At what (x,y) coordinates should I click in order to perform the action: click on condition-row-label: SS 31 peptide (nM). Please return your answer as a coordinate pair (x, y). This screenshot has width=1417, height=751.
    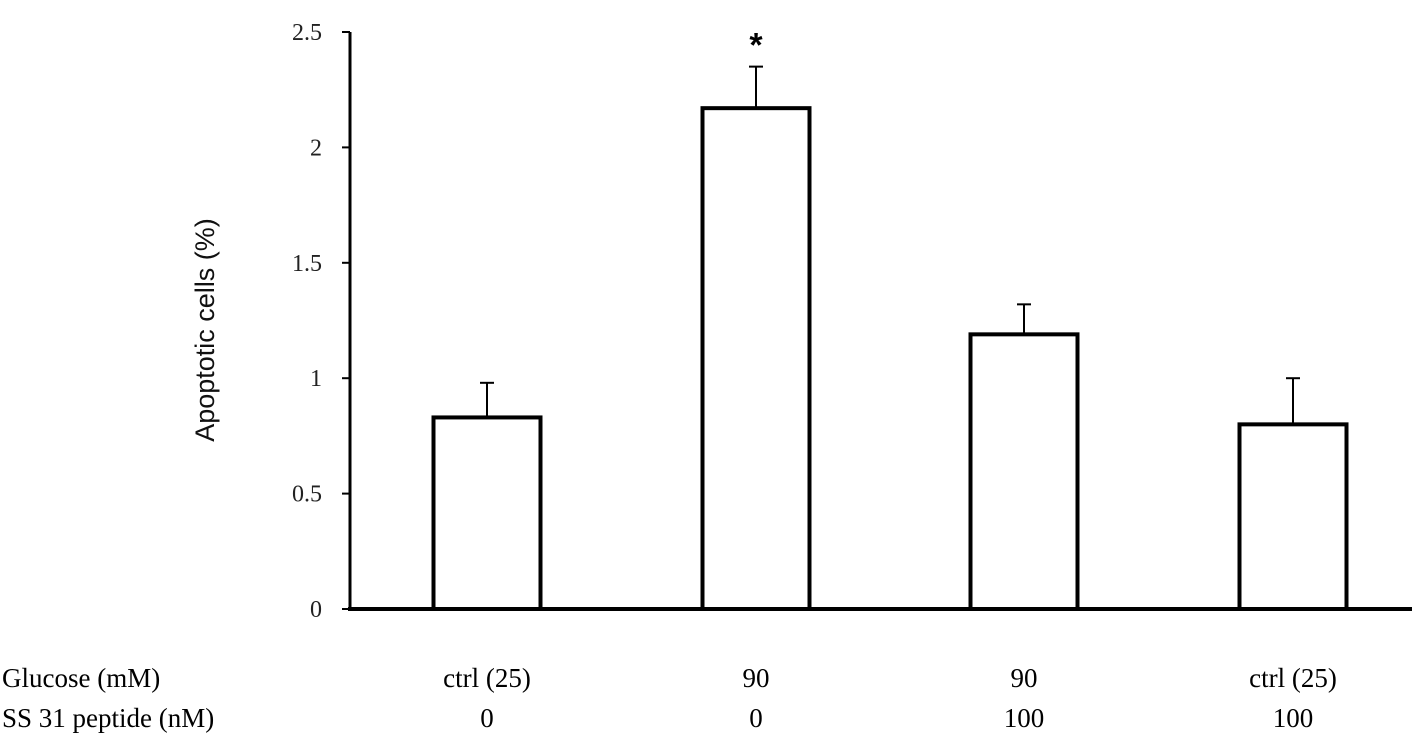
    Looking at the image, I should click on (108, 718).